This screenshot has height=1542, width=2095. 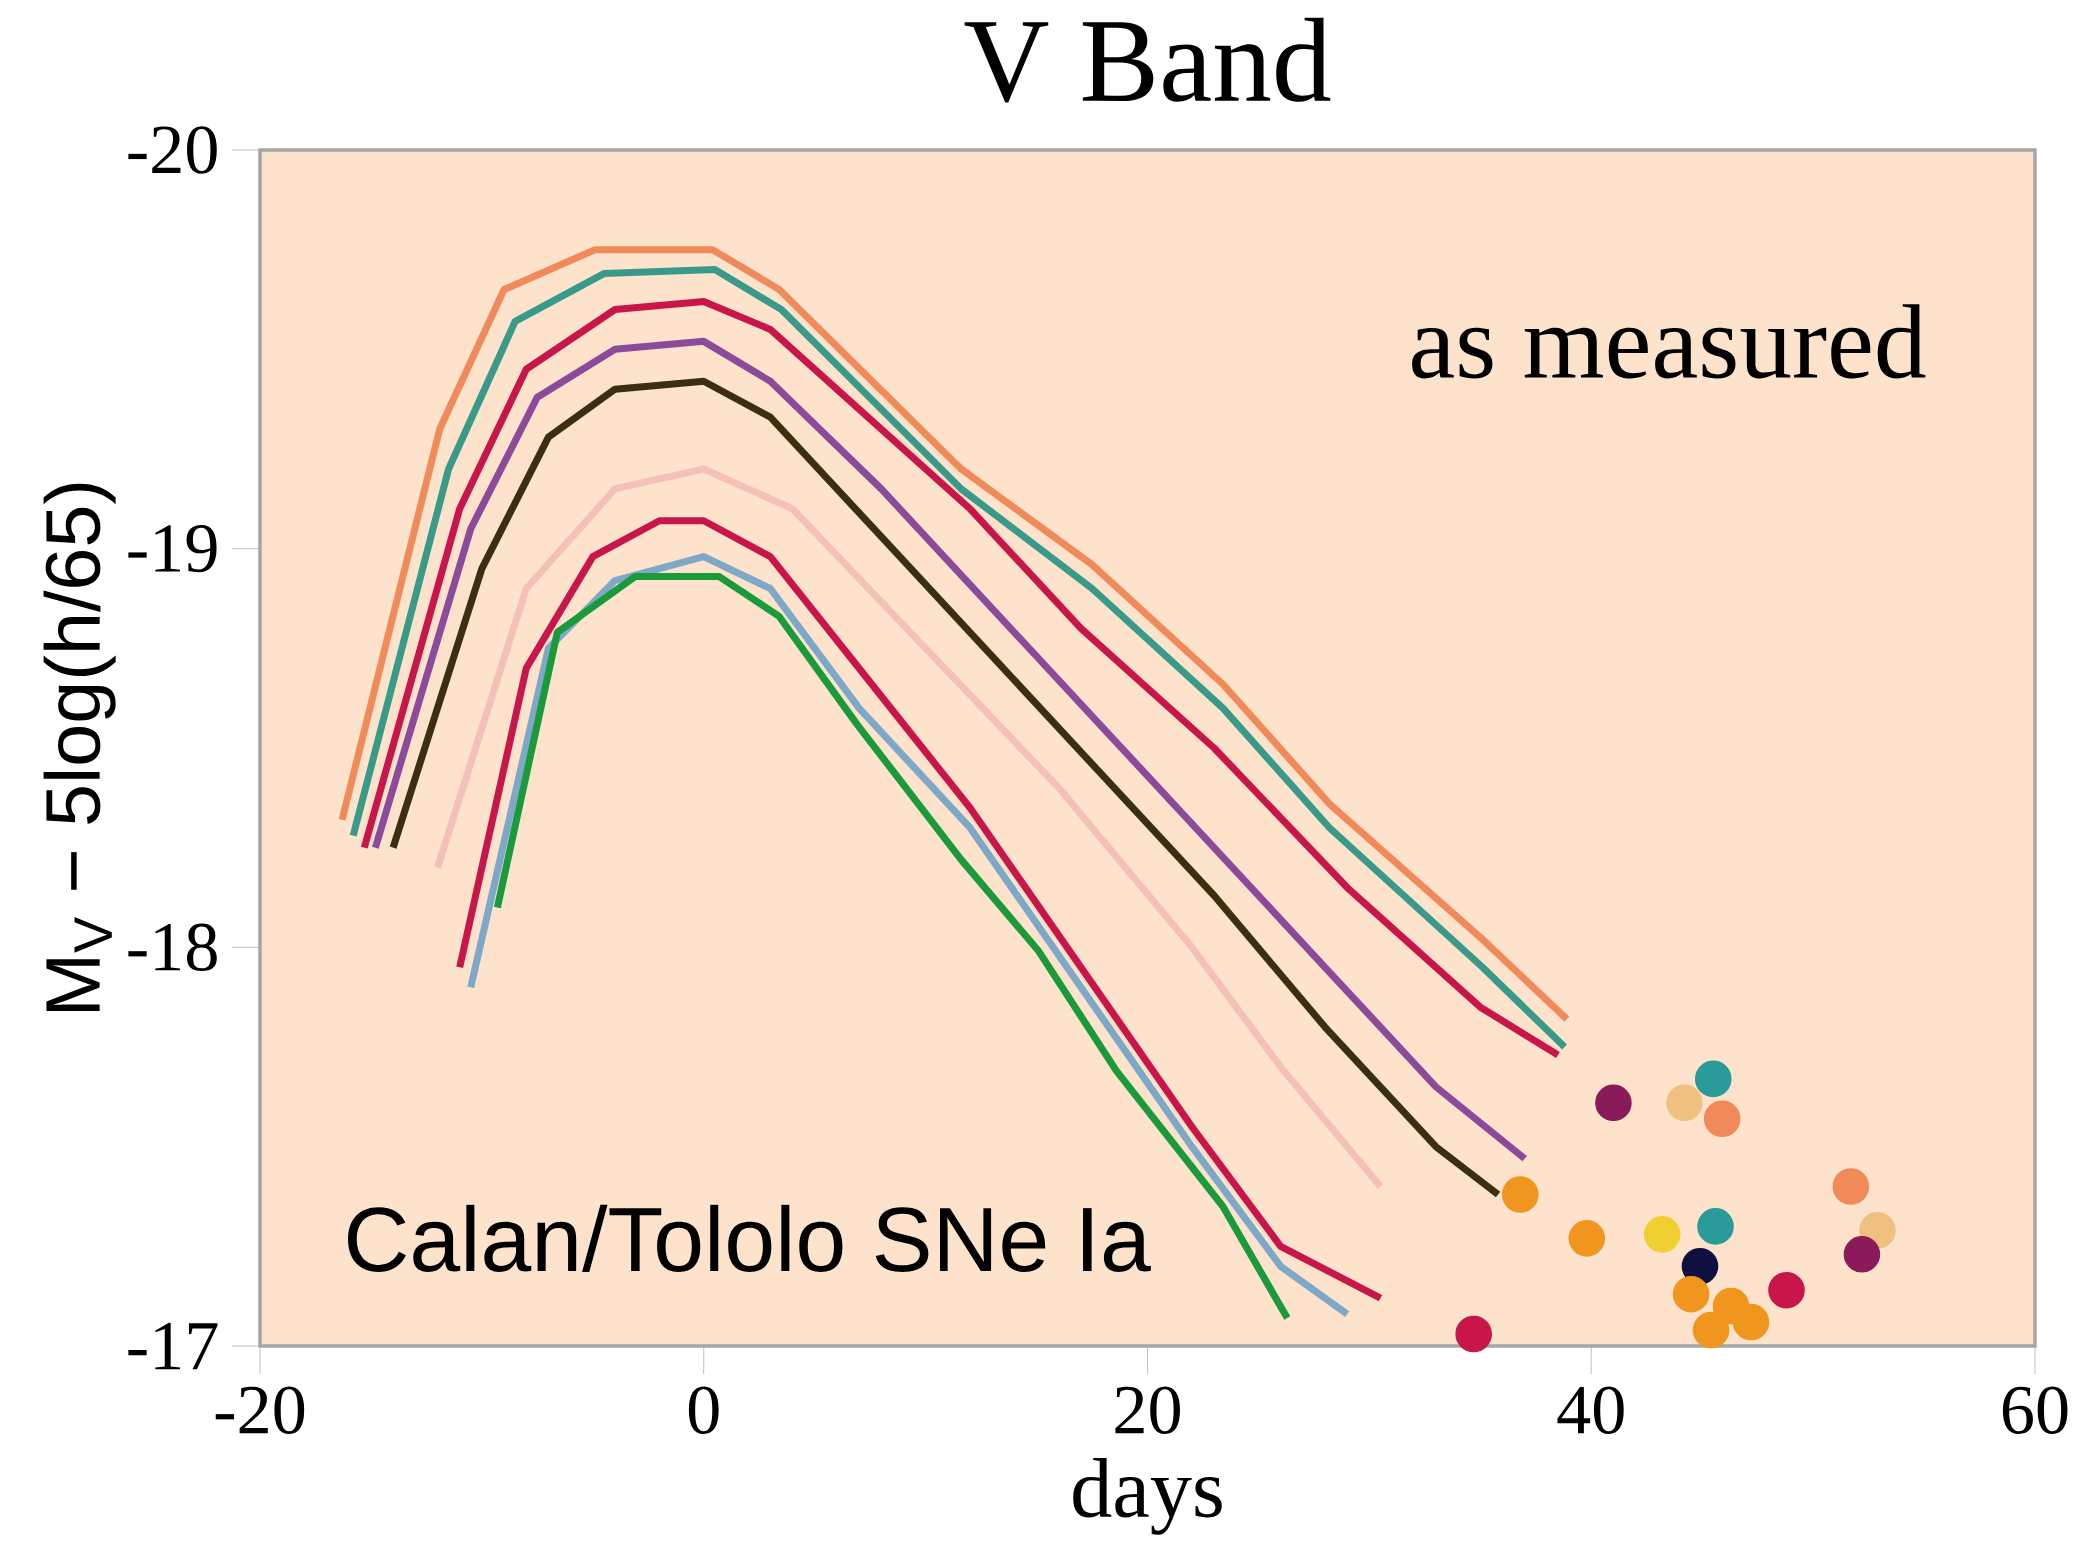 I want to click on x-tick-label: -20, so click(x=260, y=1410).